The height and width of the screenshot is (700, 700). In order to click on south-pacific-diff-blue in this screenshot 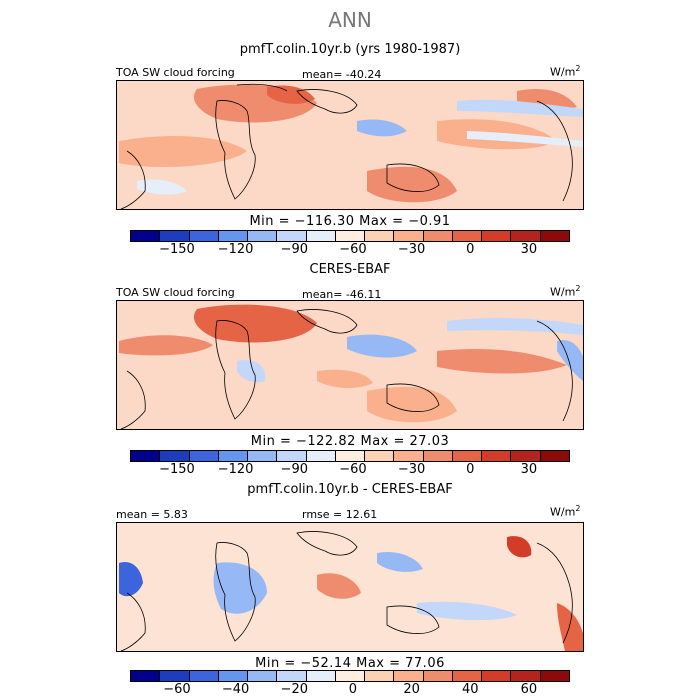, I will do `click(467, 611)`.